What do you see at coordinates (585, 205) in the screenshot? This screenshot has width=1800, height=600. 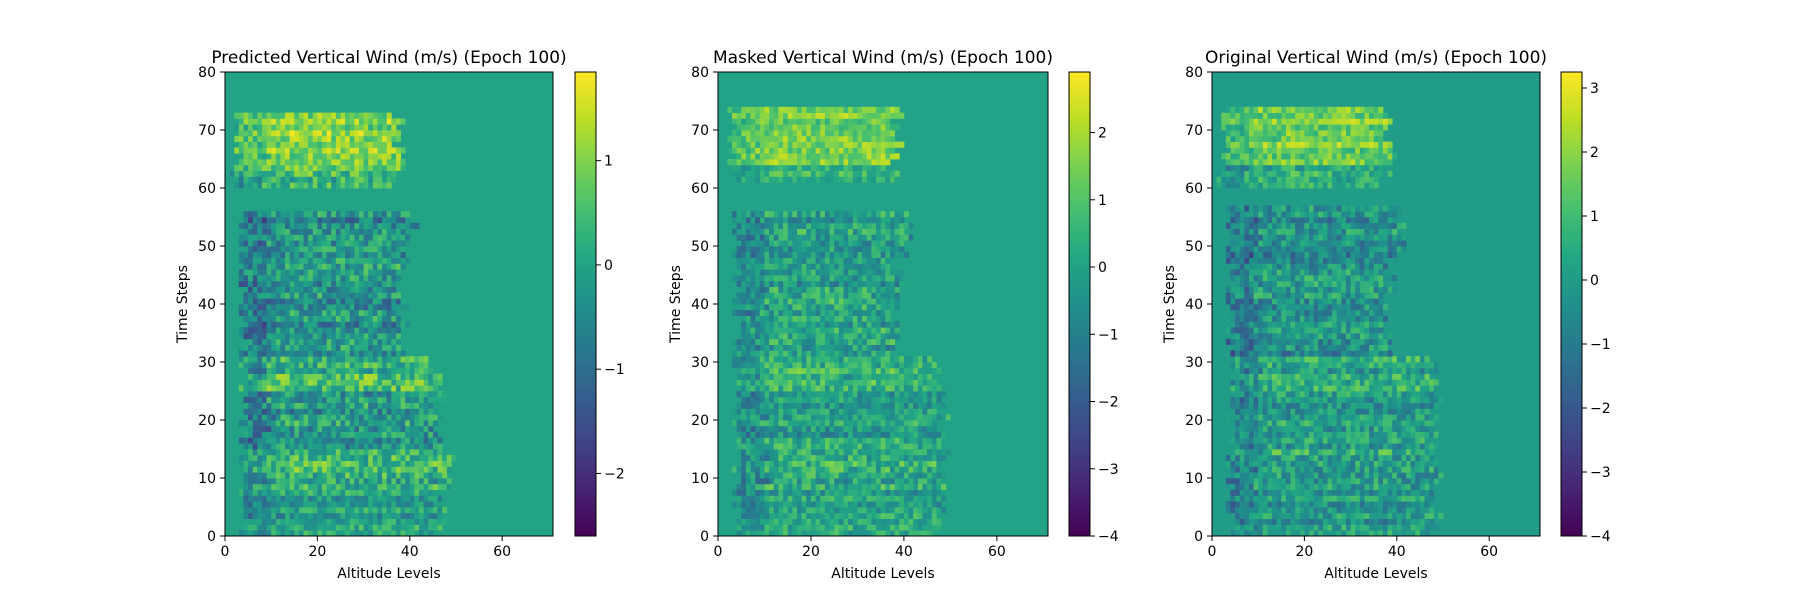 I see `colorbar-segment` at bounding box center [585, 205].